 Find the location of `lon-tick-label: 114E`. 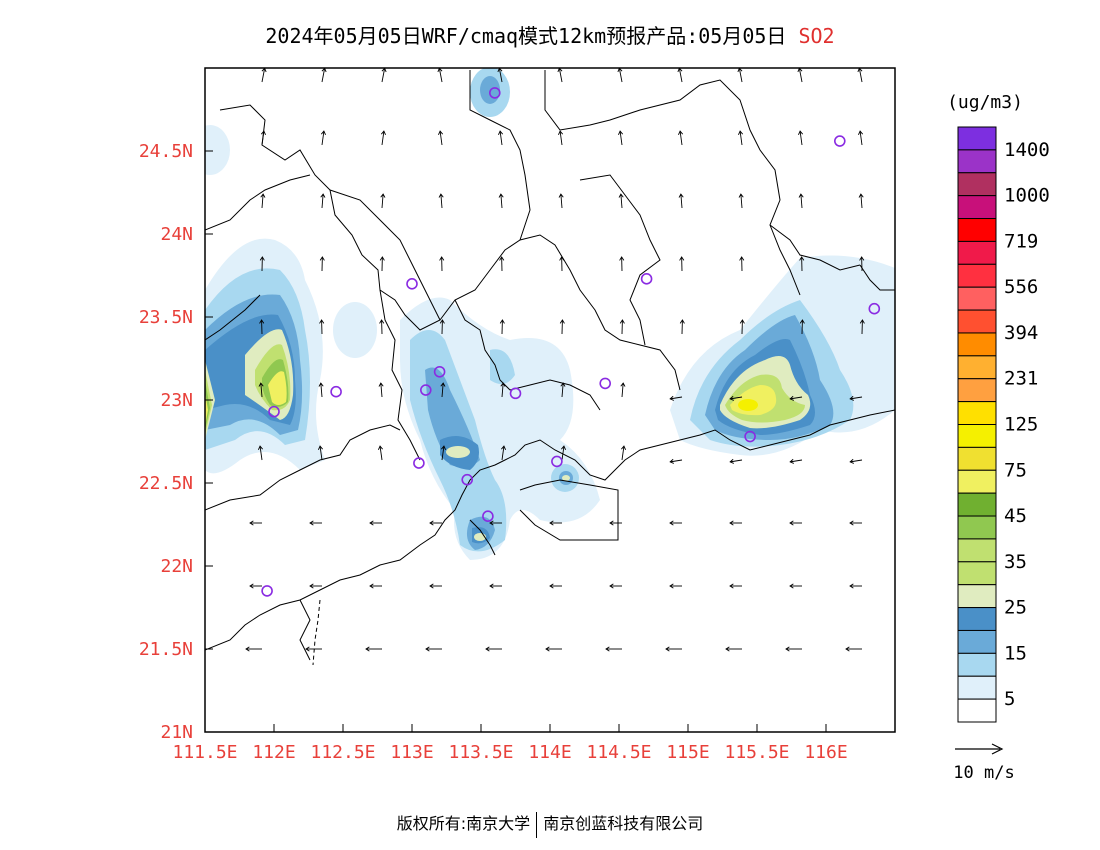

lon-tick-label: 114E is located at coordinates (549, 752).